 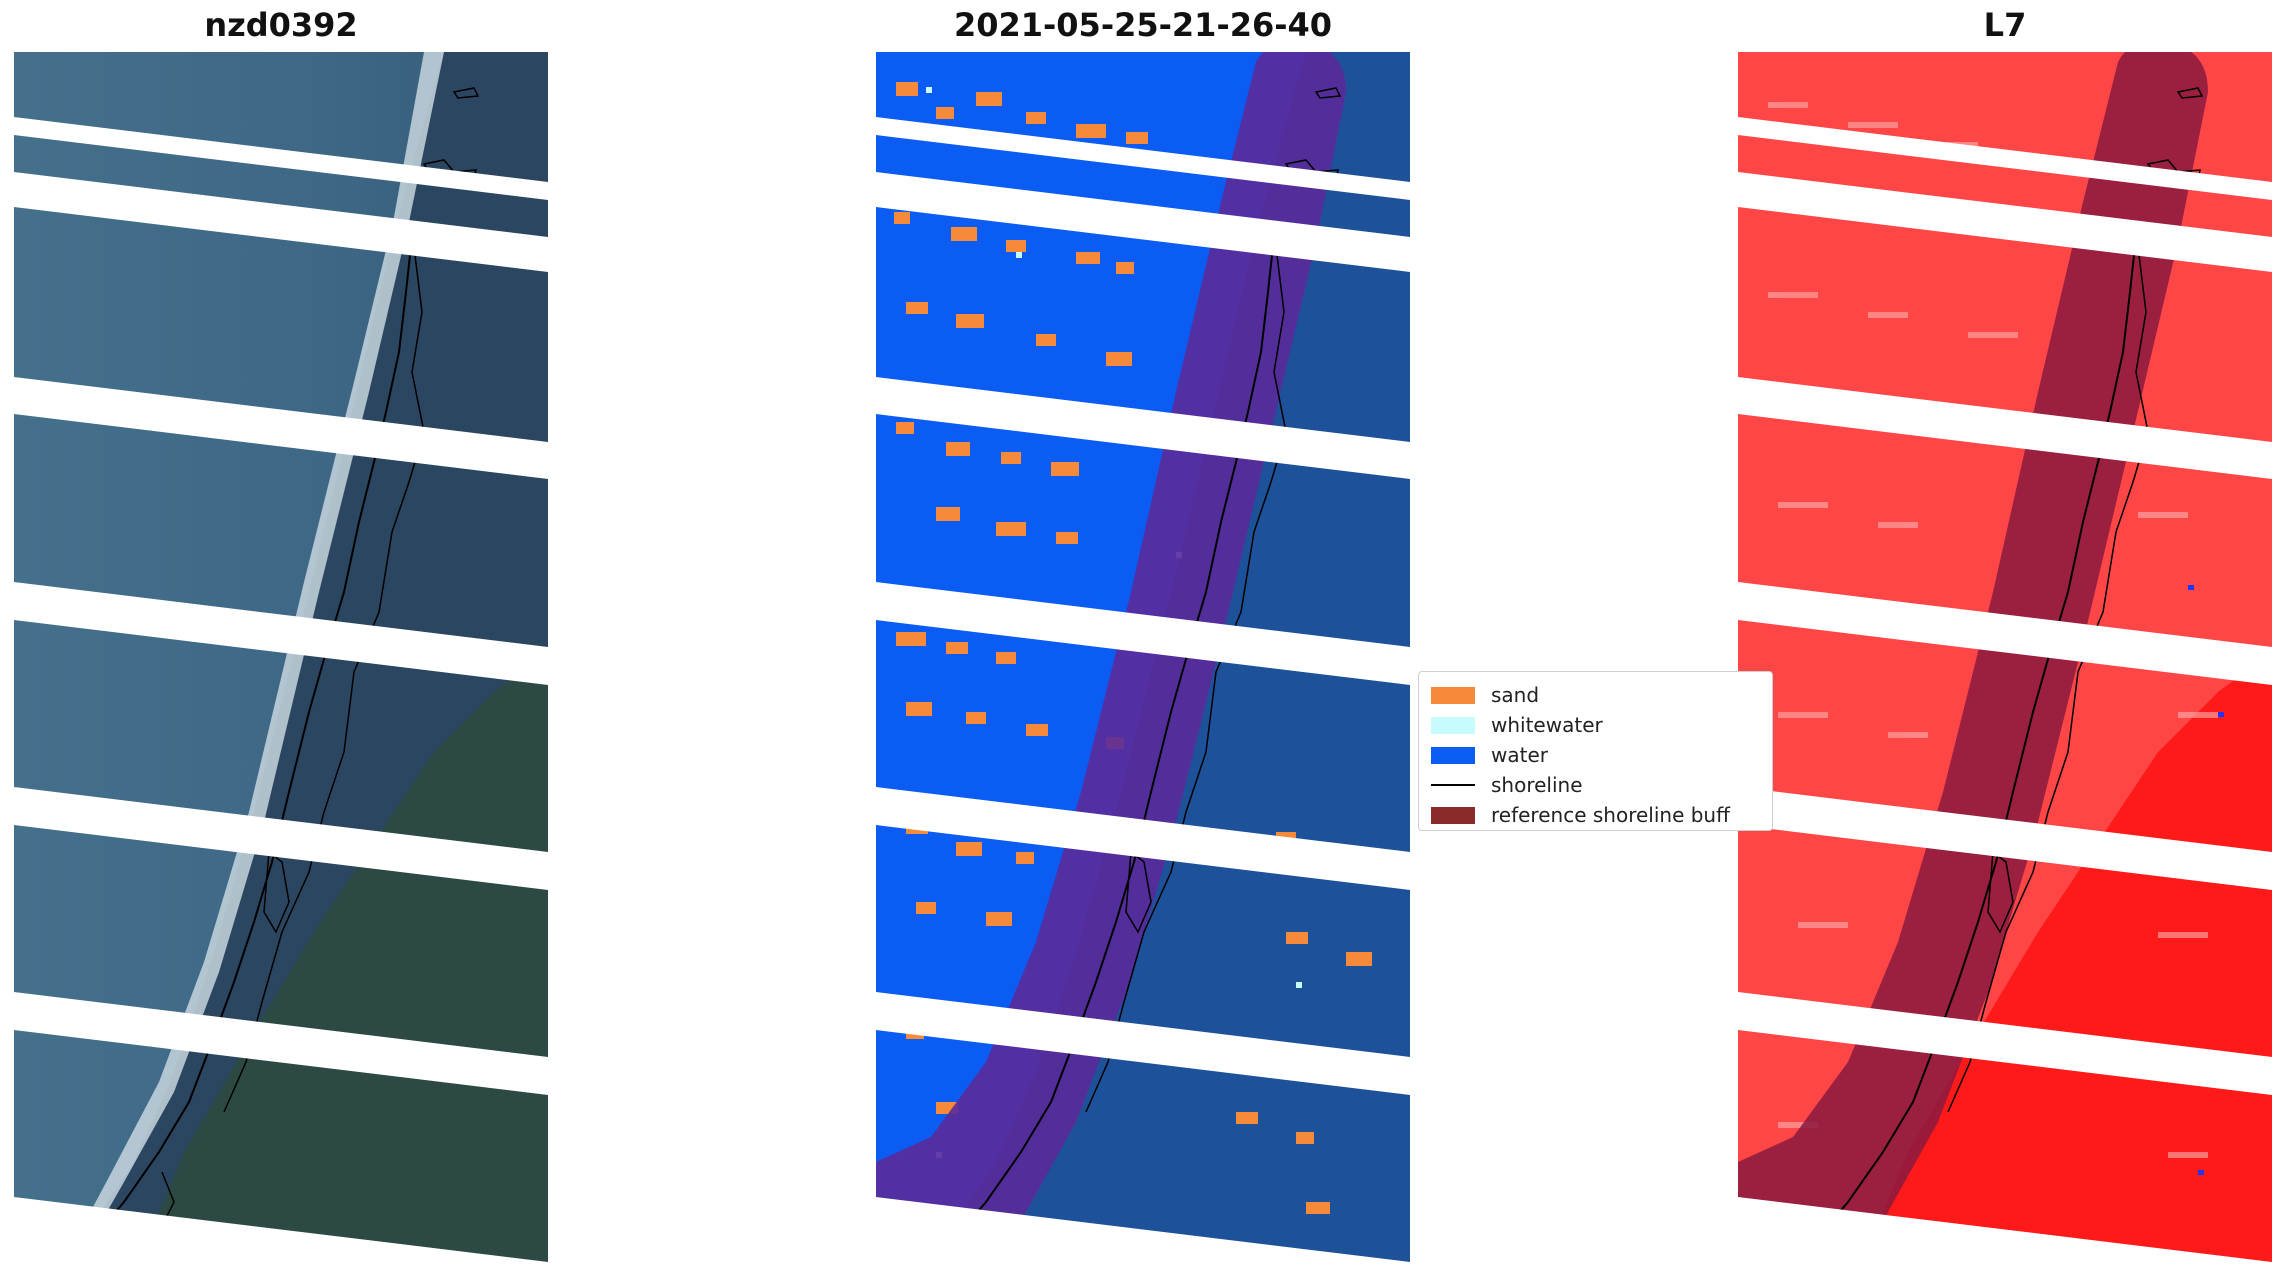 I want to click on legend-swatch-whitewater, so click(x=1453, y=725).